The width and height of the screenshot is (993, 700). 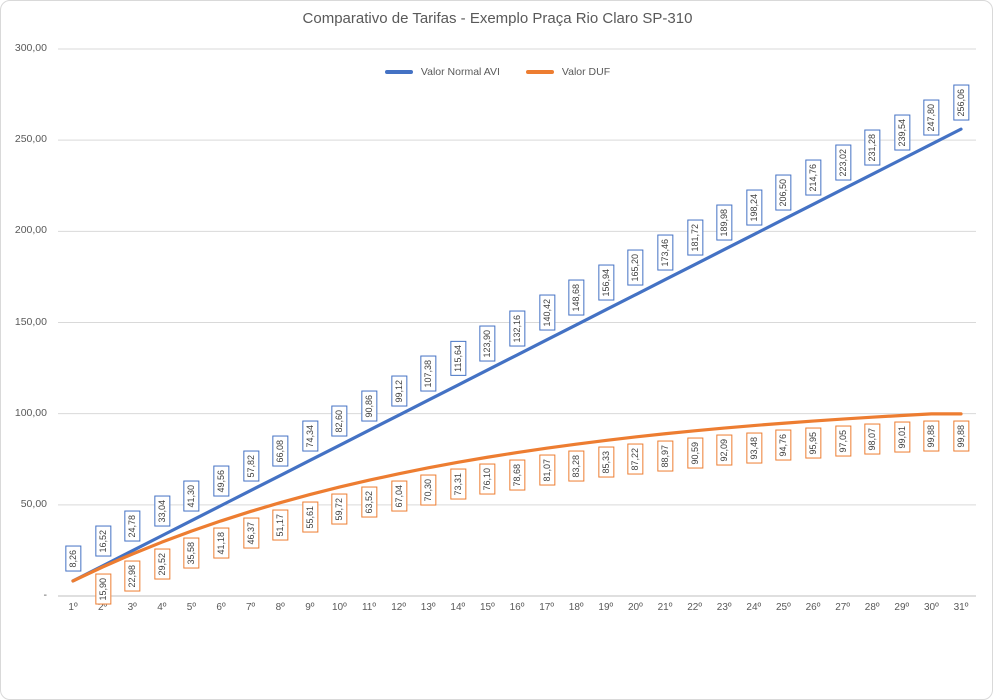 I want to click on data-label: 82,60, so click(x=339, y=421).